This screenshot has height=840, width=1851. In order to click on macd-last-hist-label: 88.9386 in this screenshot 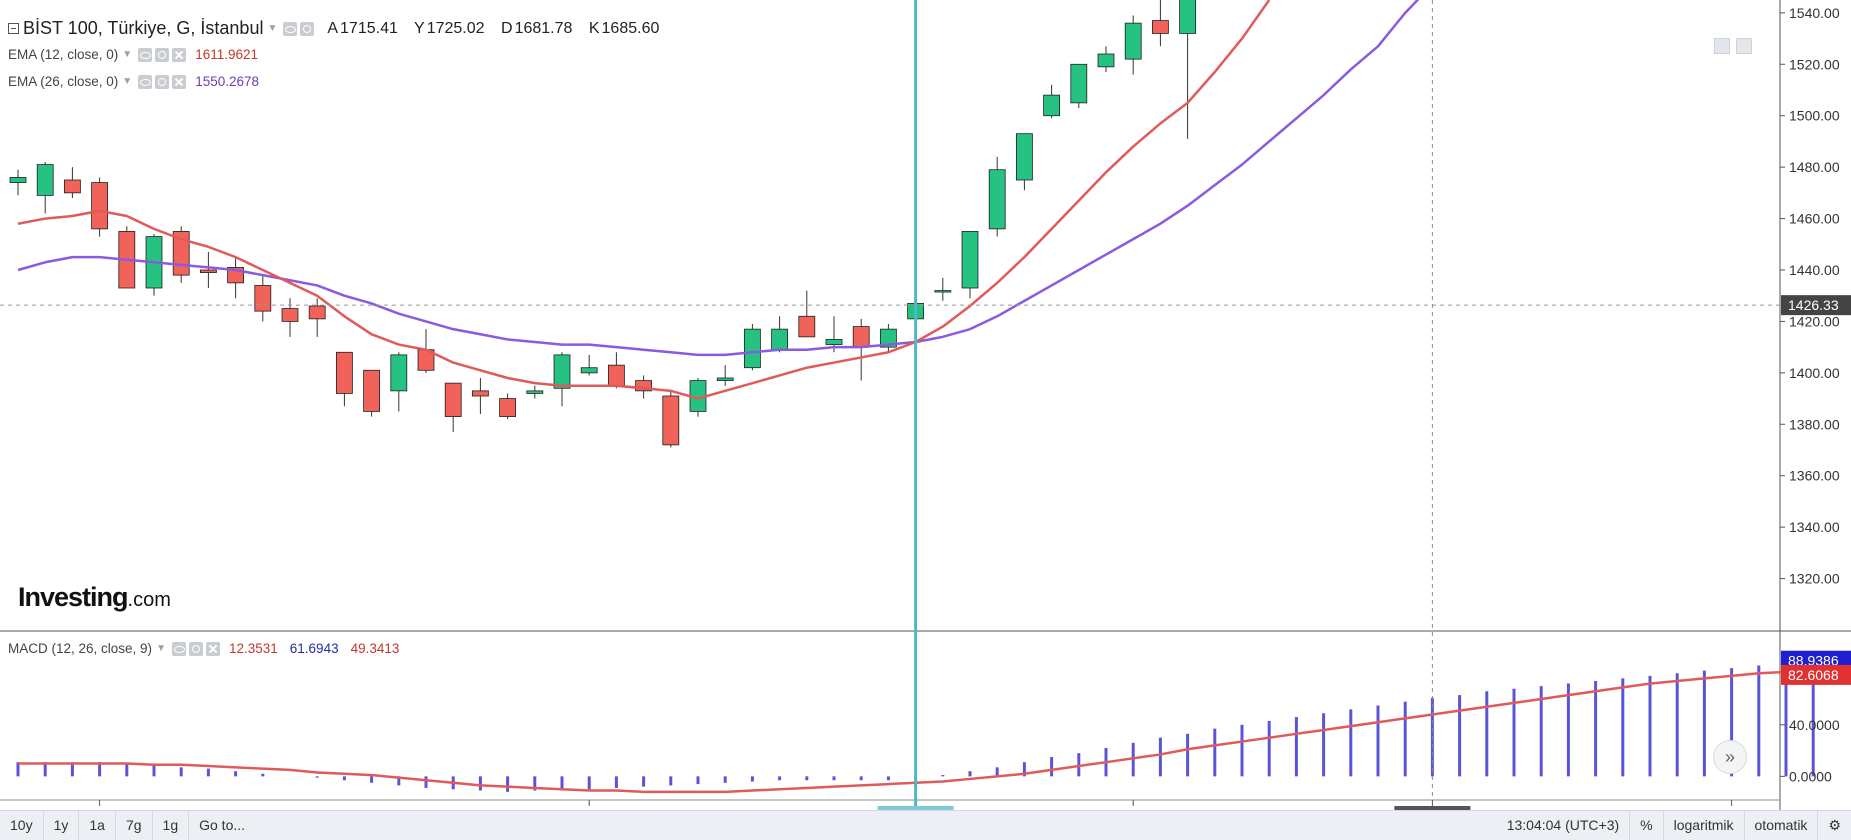, I will do `click(1813, 661)`.